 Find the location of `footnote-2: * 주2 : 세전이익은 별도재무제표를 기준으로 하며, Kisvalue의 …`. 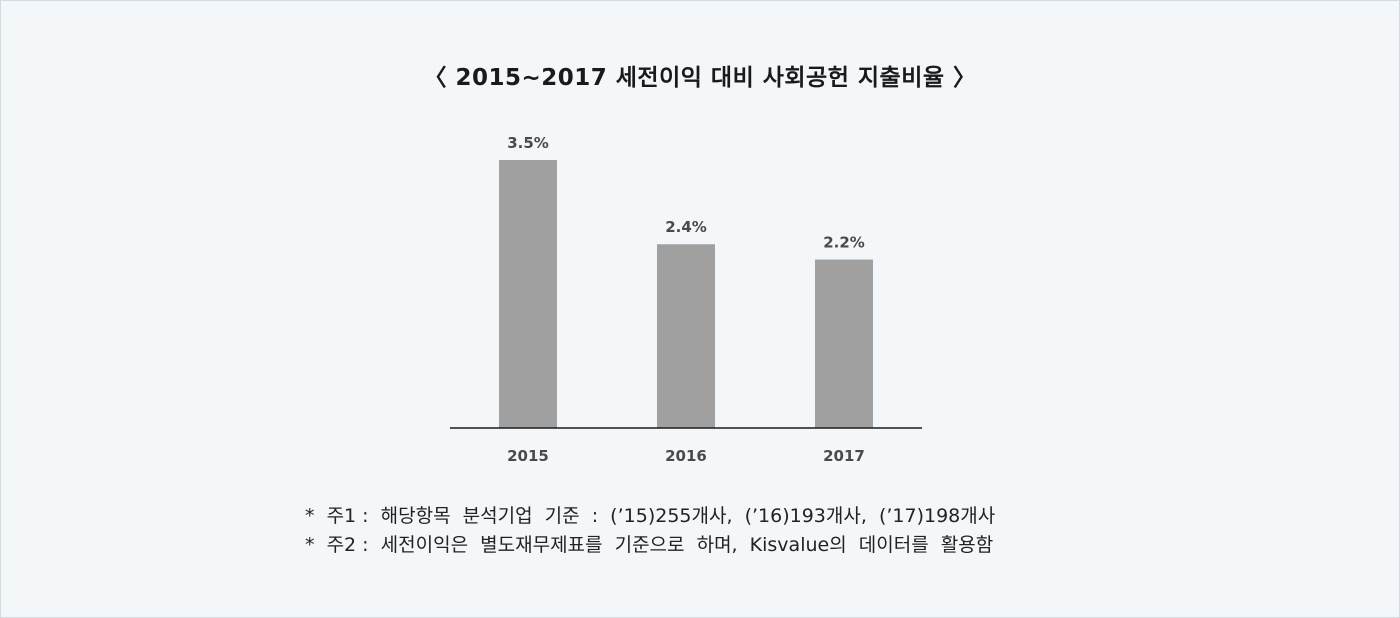

footnote-2: * 주2 : 세전이익은 별도재무제표를 기준으로 하며, Kisvalue의 … is located at coordinates (649, 545).